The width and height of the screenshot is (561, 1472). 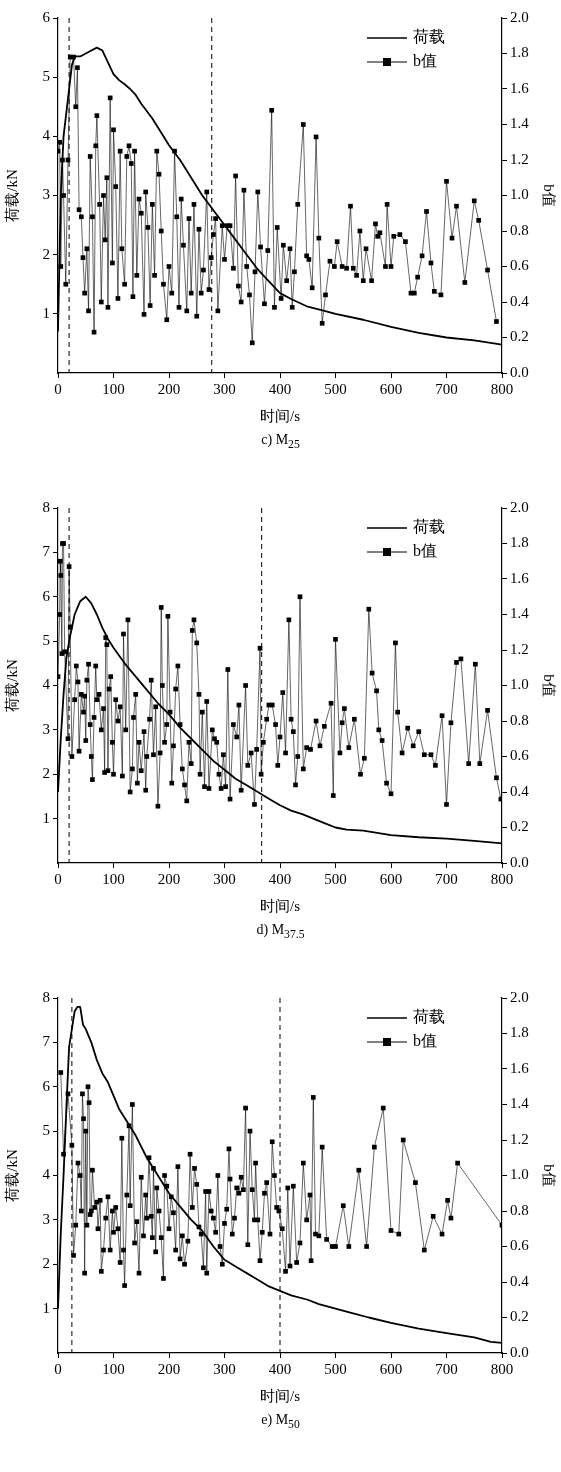 What do you see at coordinates (280, 441) in the screenshot?
I see `text: c) M$_{25}$` at bounding box center [280, 441].